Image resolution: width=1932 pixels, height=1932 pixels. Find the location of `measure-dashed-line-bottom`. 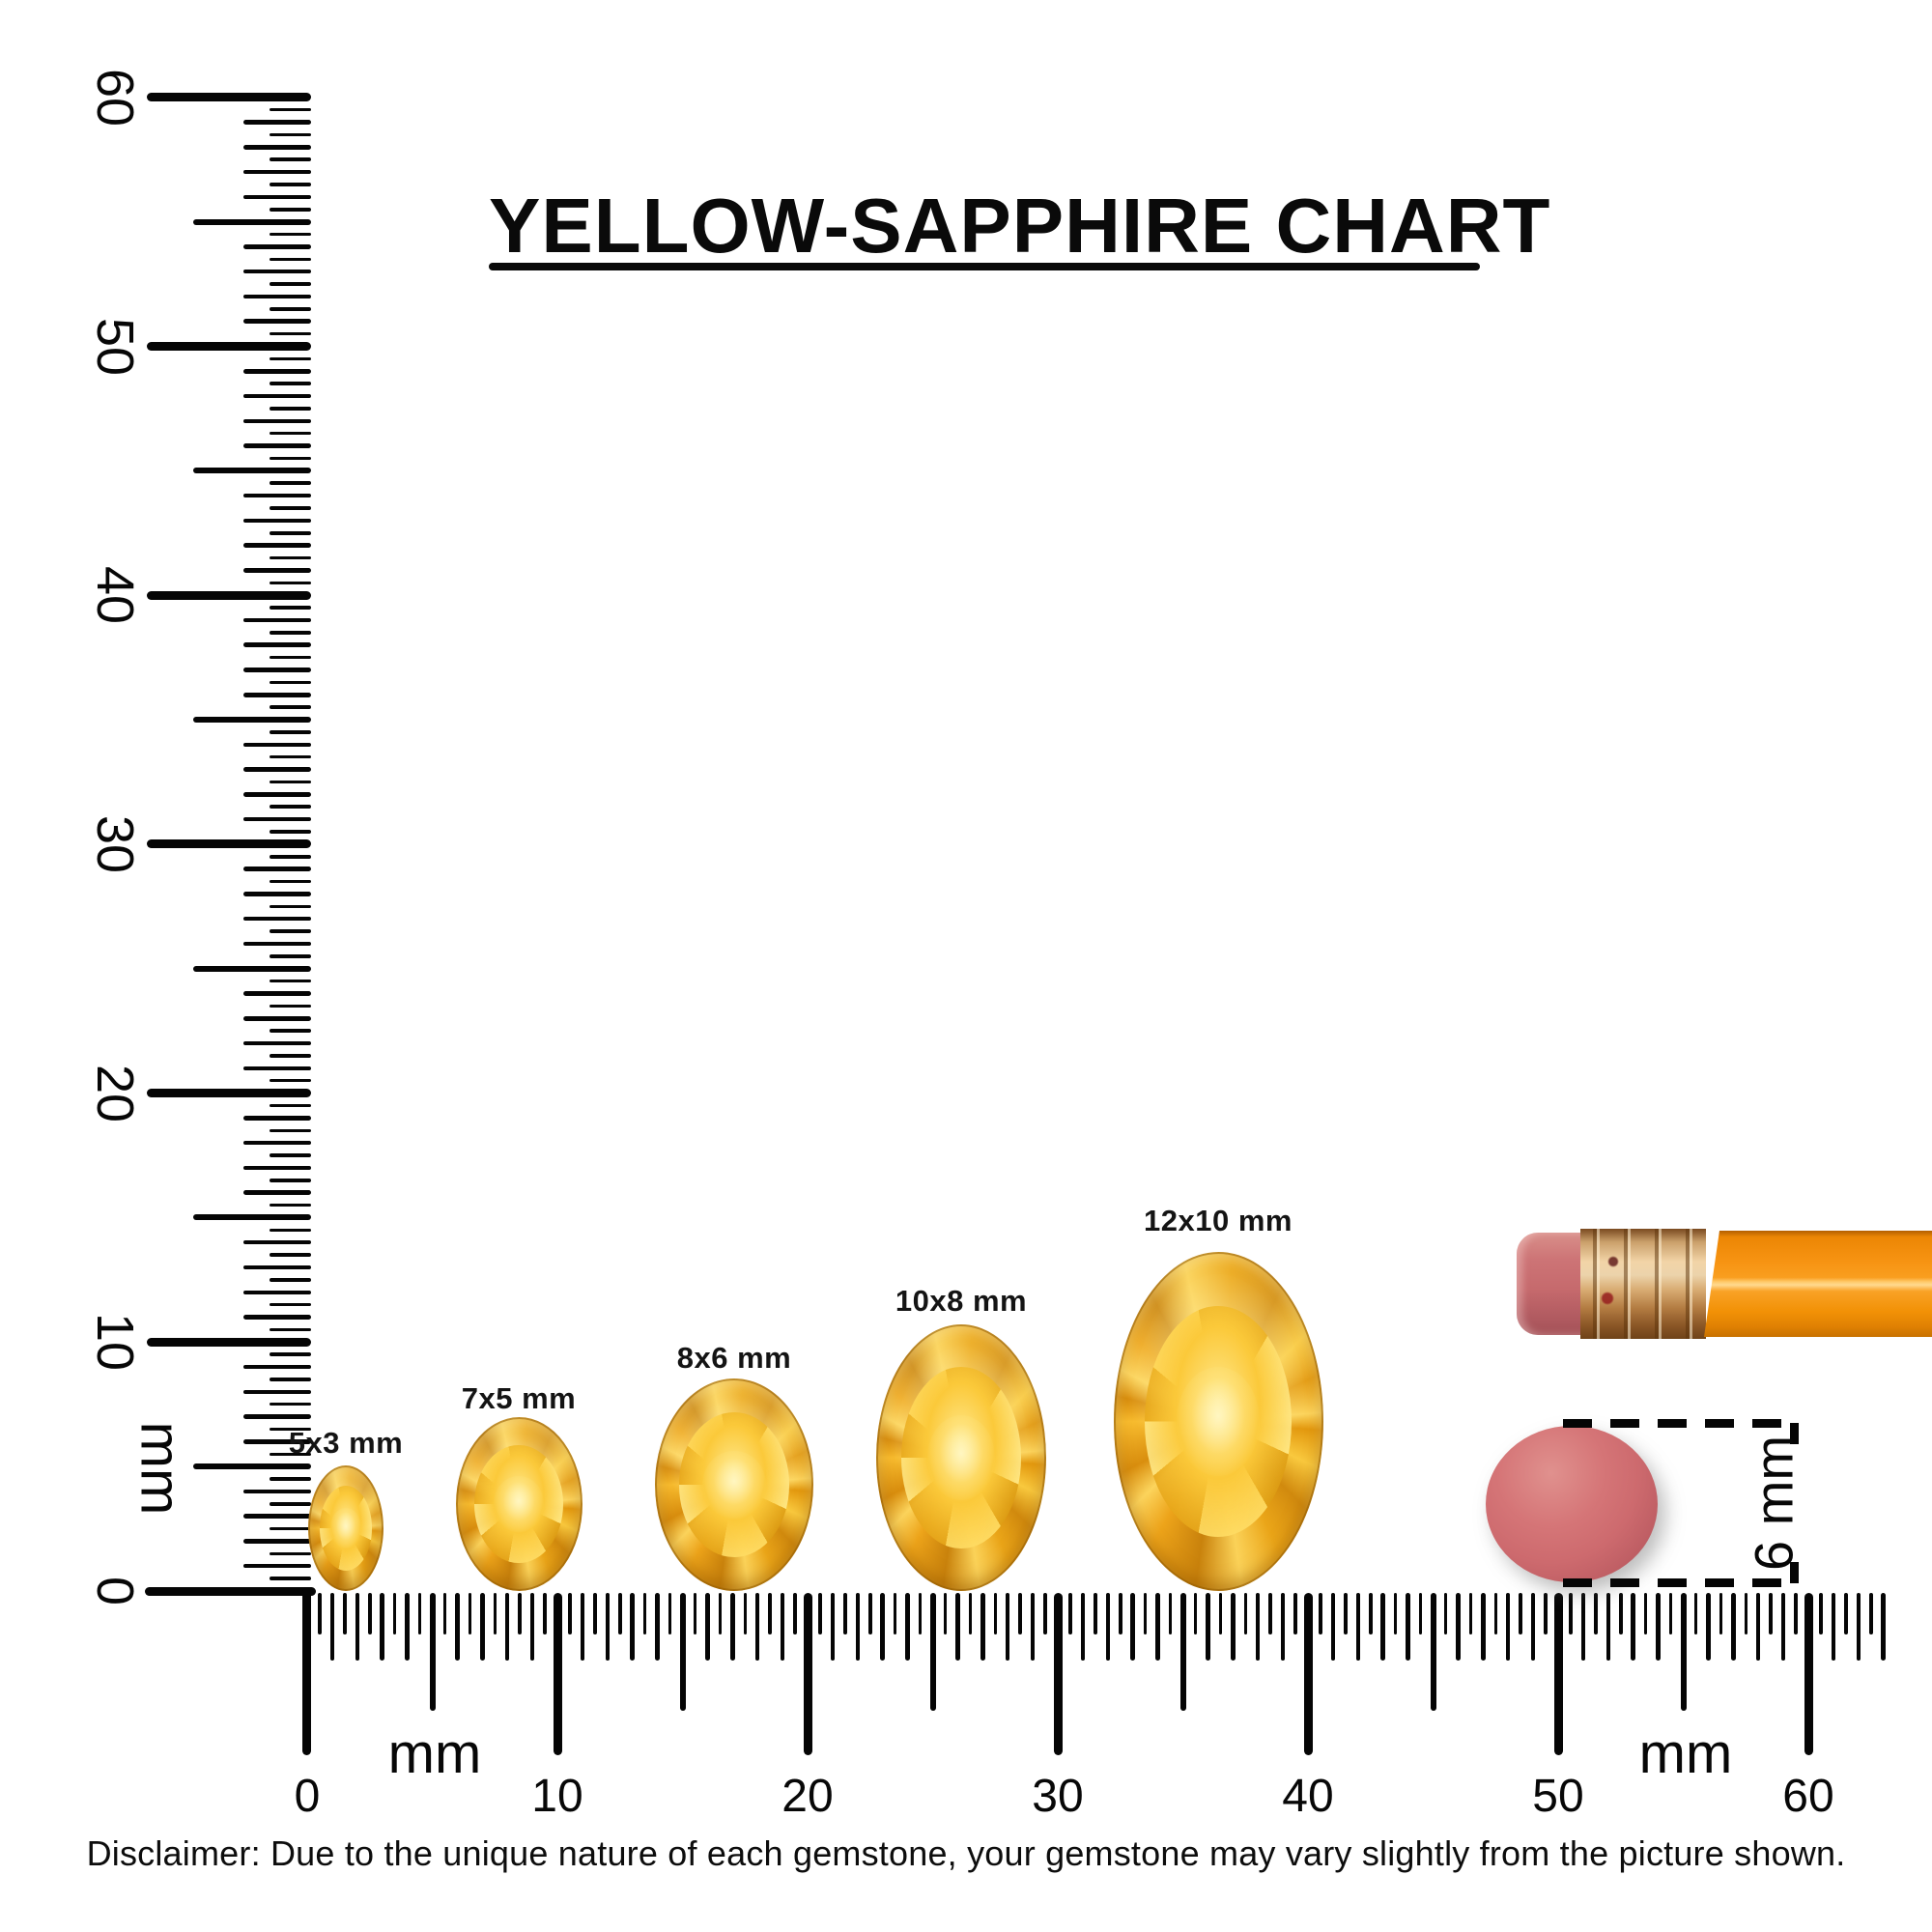

measure-dashed-line-bottom is located at coordinates (1681, 1582).